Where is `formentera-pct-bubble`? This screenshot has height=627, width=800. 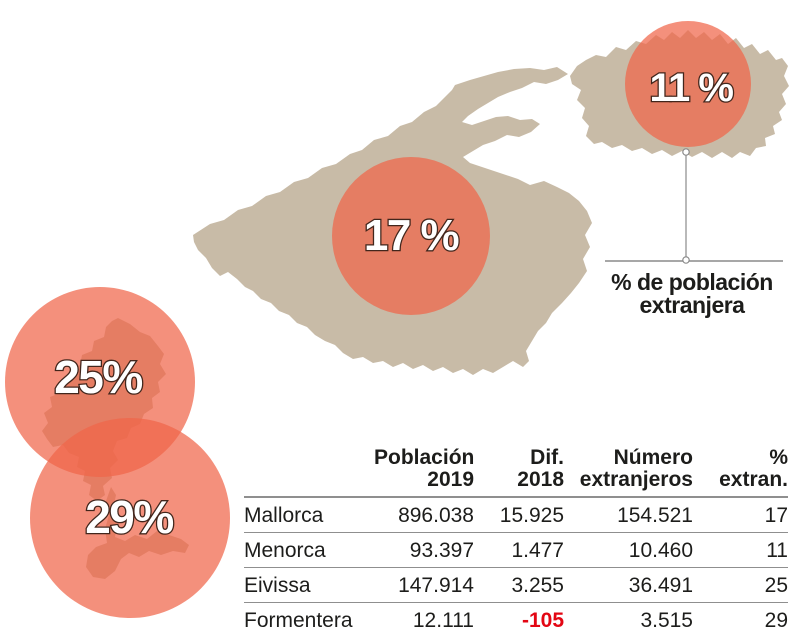
formentera-pct-bubble is located at coordinates (130, 518).